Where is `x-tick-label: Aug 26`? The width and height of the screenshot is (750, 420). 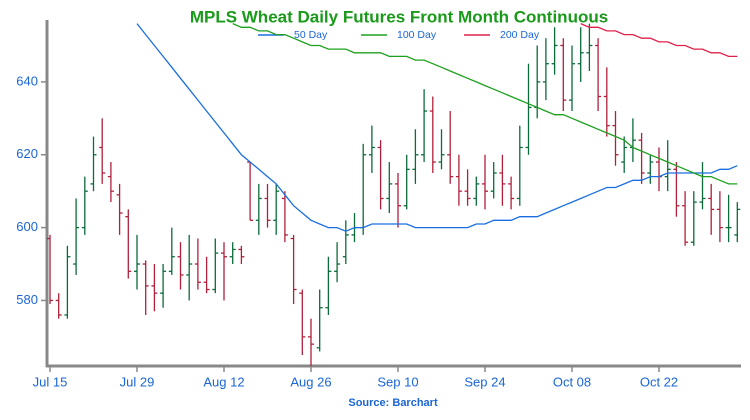
x-tick-label: Aug 26 is located at coordinates (310, 381).